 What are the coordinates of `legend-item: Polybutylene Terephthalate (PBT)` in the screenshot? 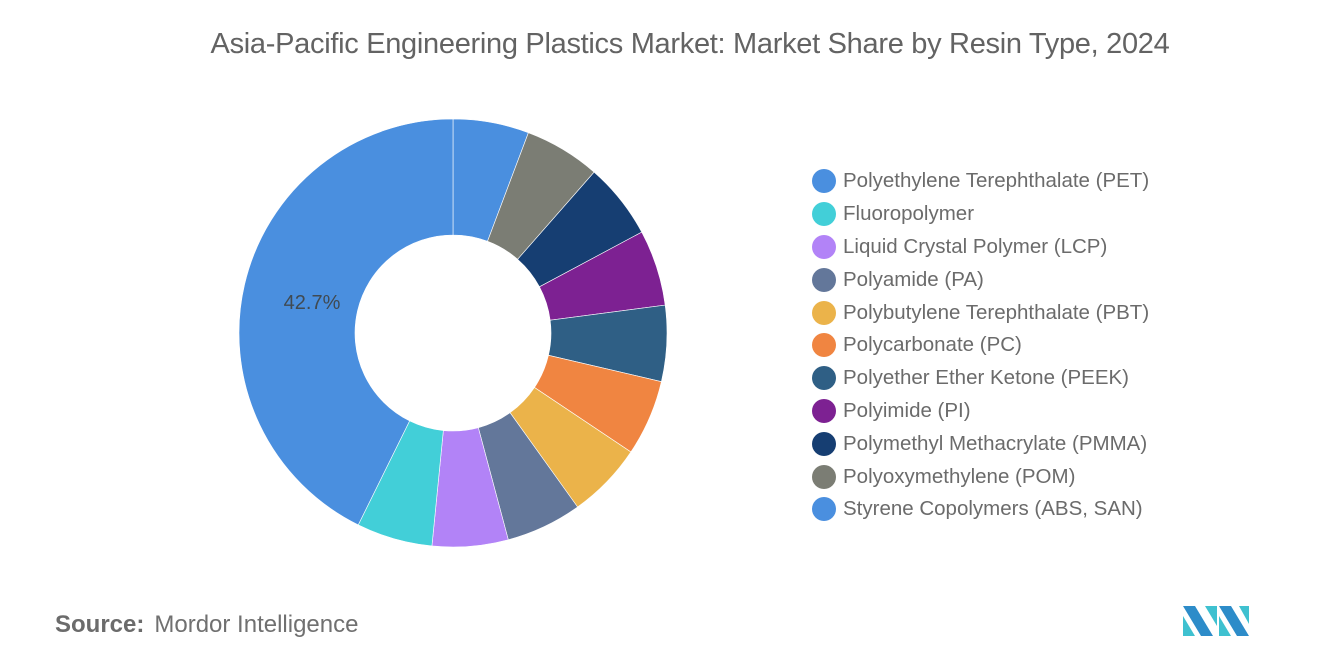 It's located at (980, 312).